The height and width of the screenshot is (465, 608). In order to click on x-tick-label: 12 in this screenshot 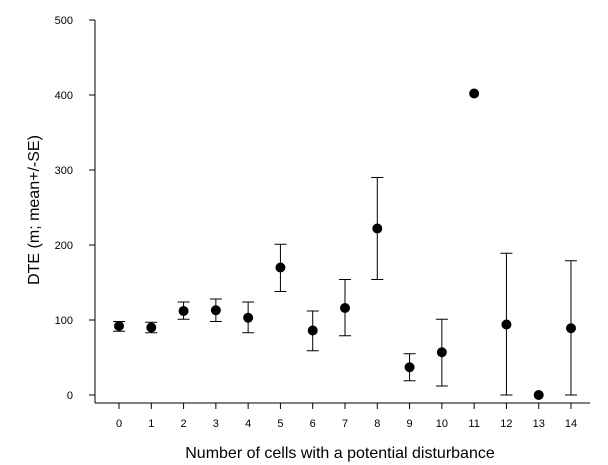, I will do `click(506, 424)`.